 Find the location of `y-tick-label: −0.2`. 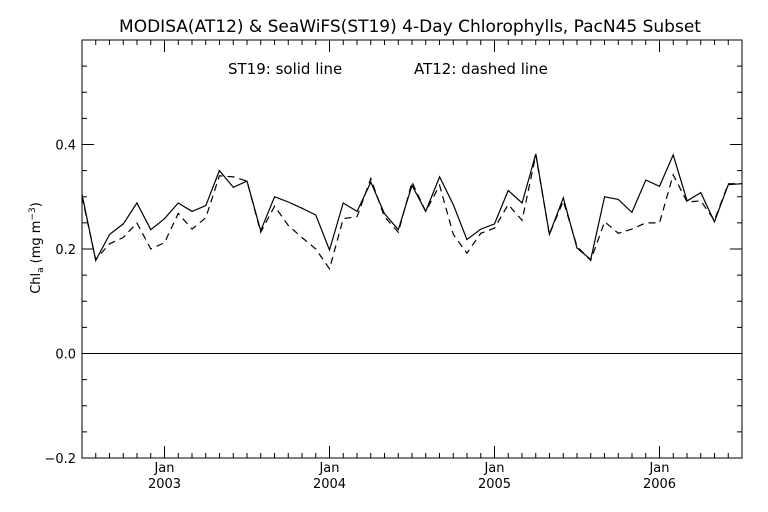

y-tick-label: −0.2 is located at coordinates (60, 459).